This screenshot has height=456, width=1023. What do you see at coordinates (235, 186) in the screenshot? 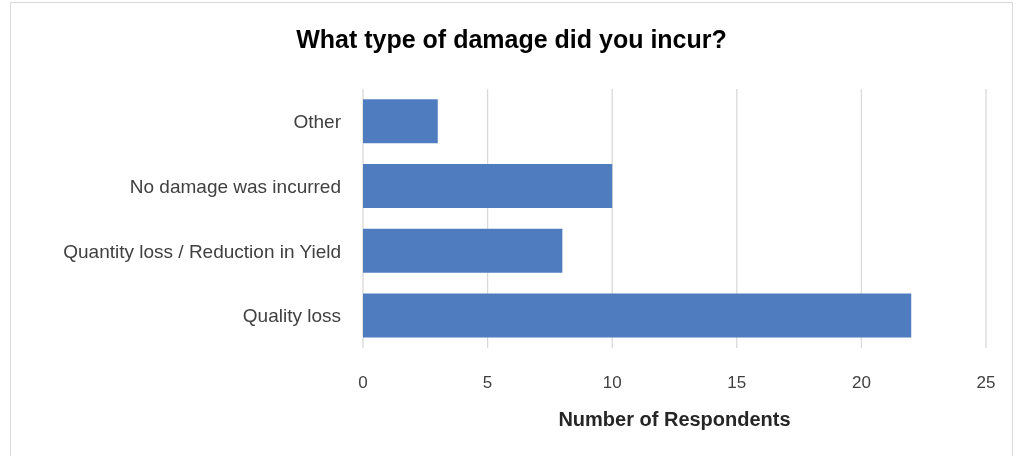
I see `y-tick-label: No damage was incurred` at bounding box center [235, 186].